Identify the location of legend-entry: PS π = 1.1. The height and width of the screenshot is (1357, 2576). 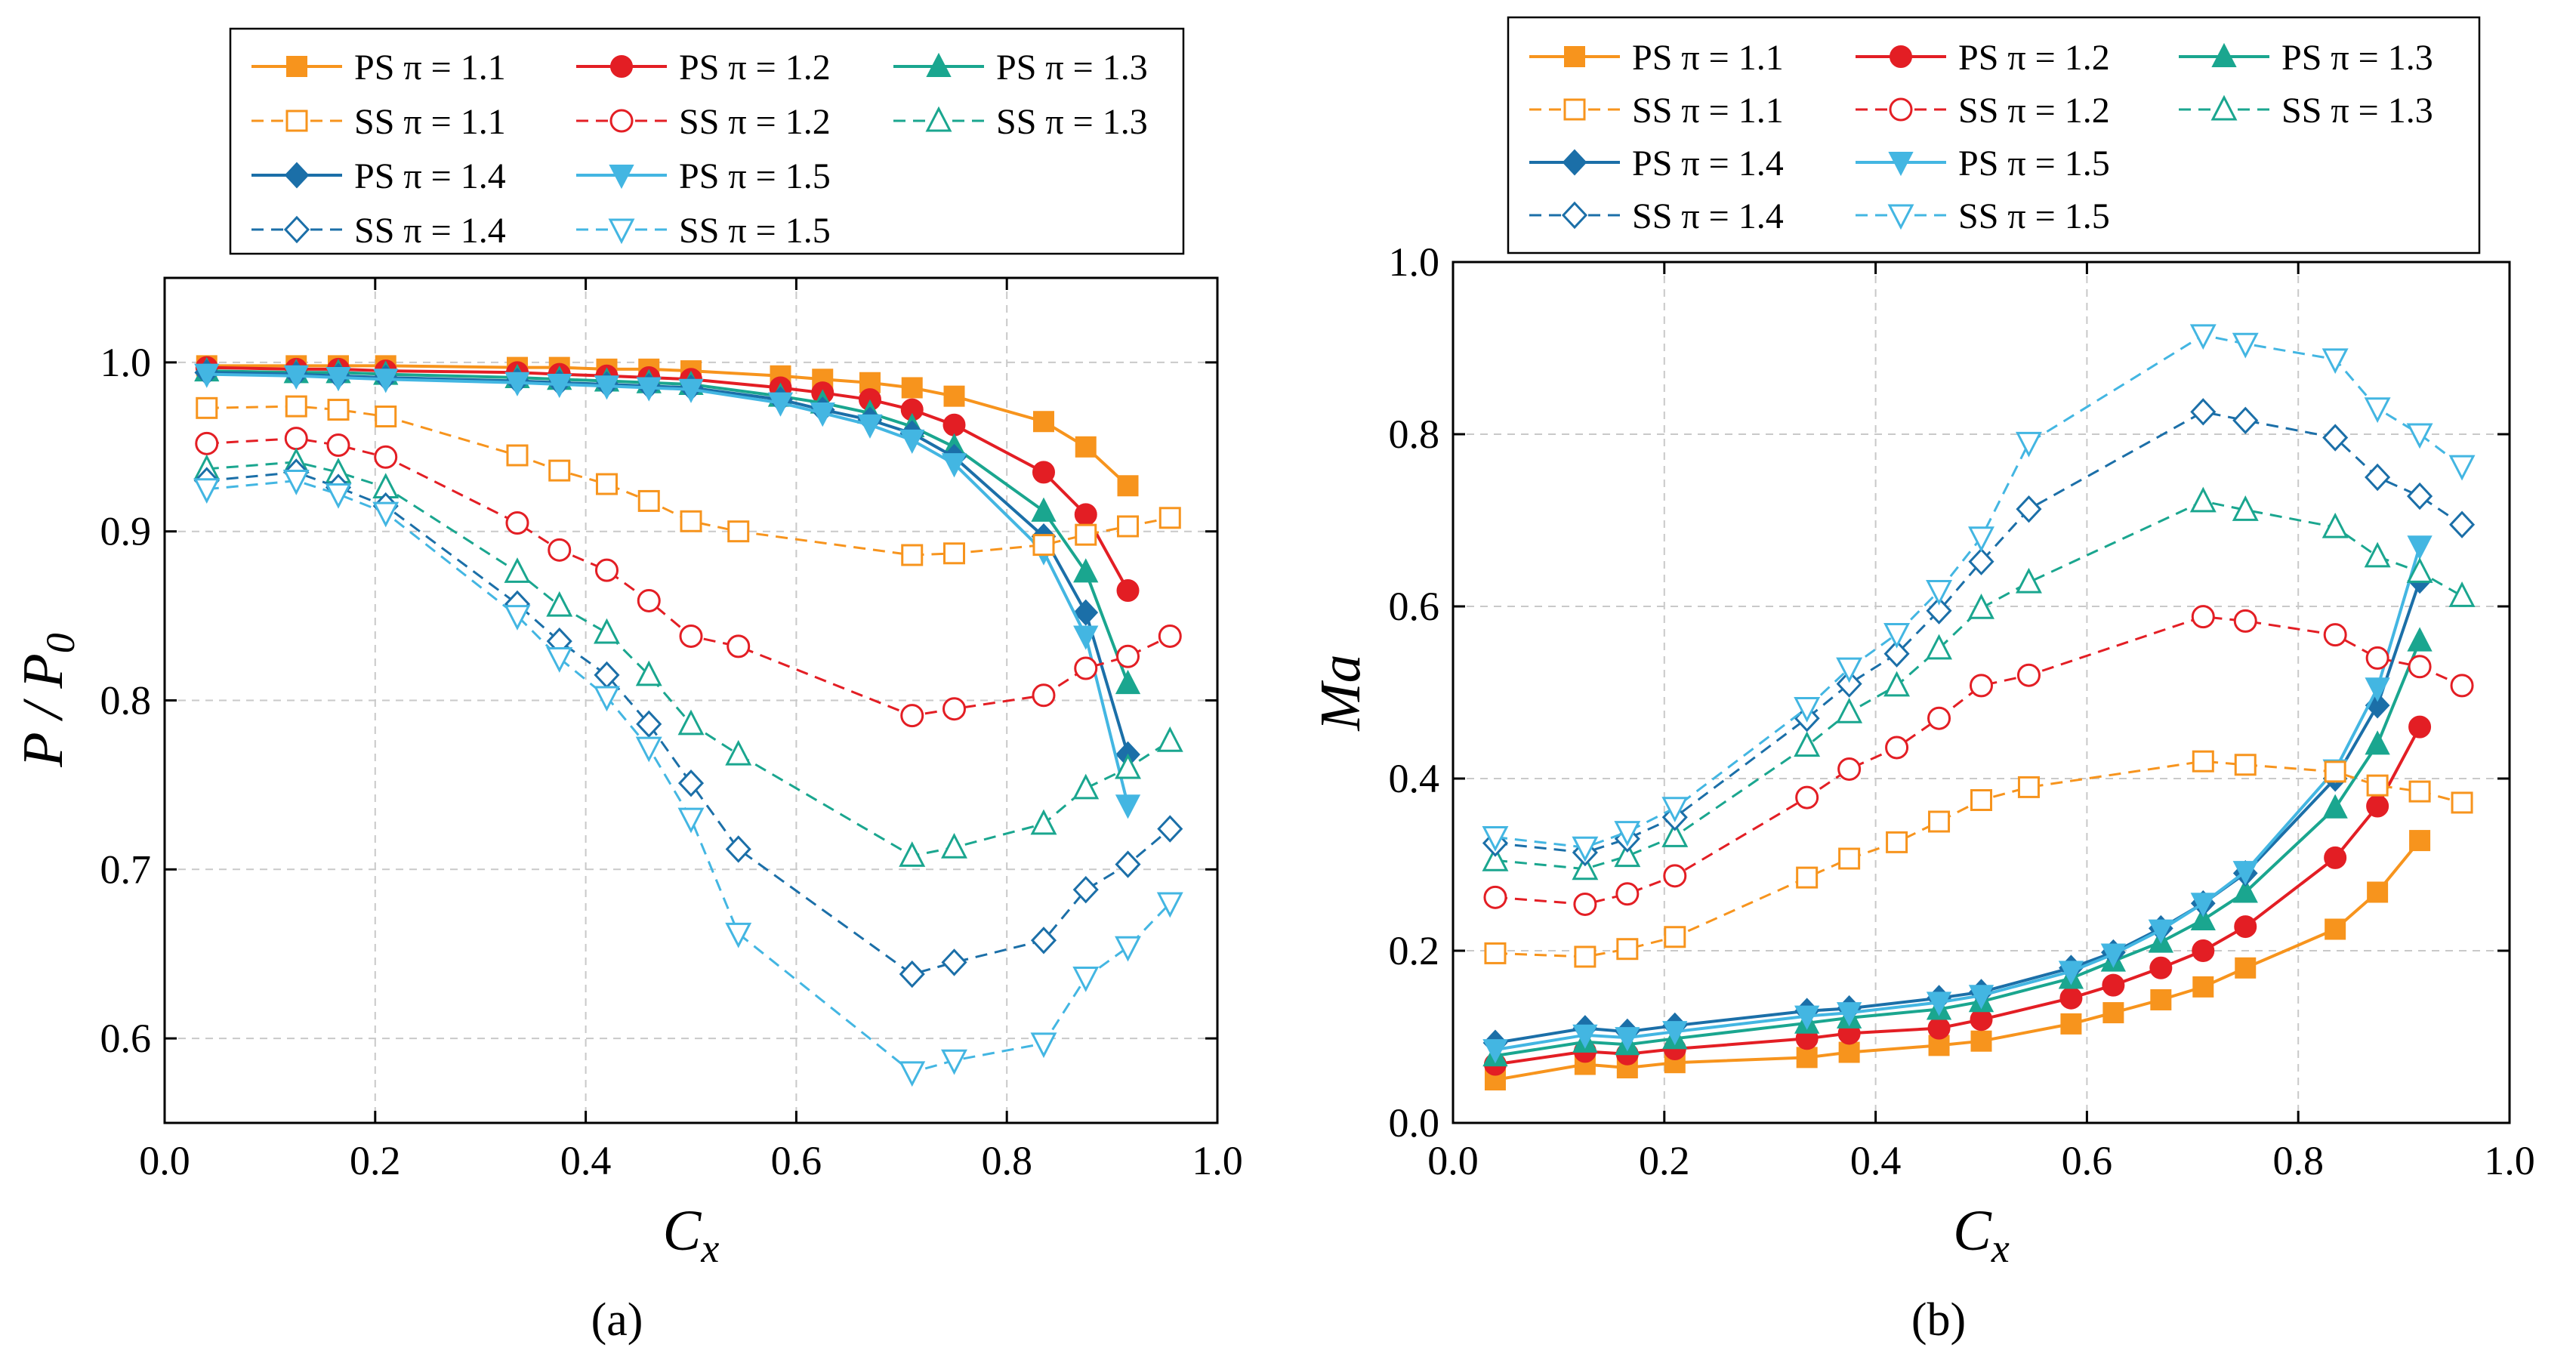
(1656, 58).